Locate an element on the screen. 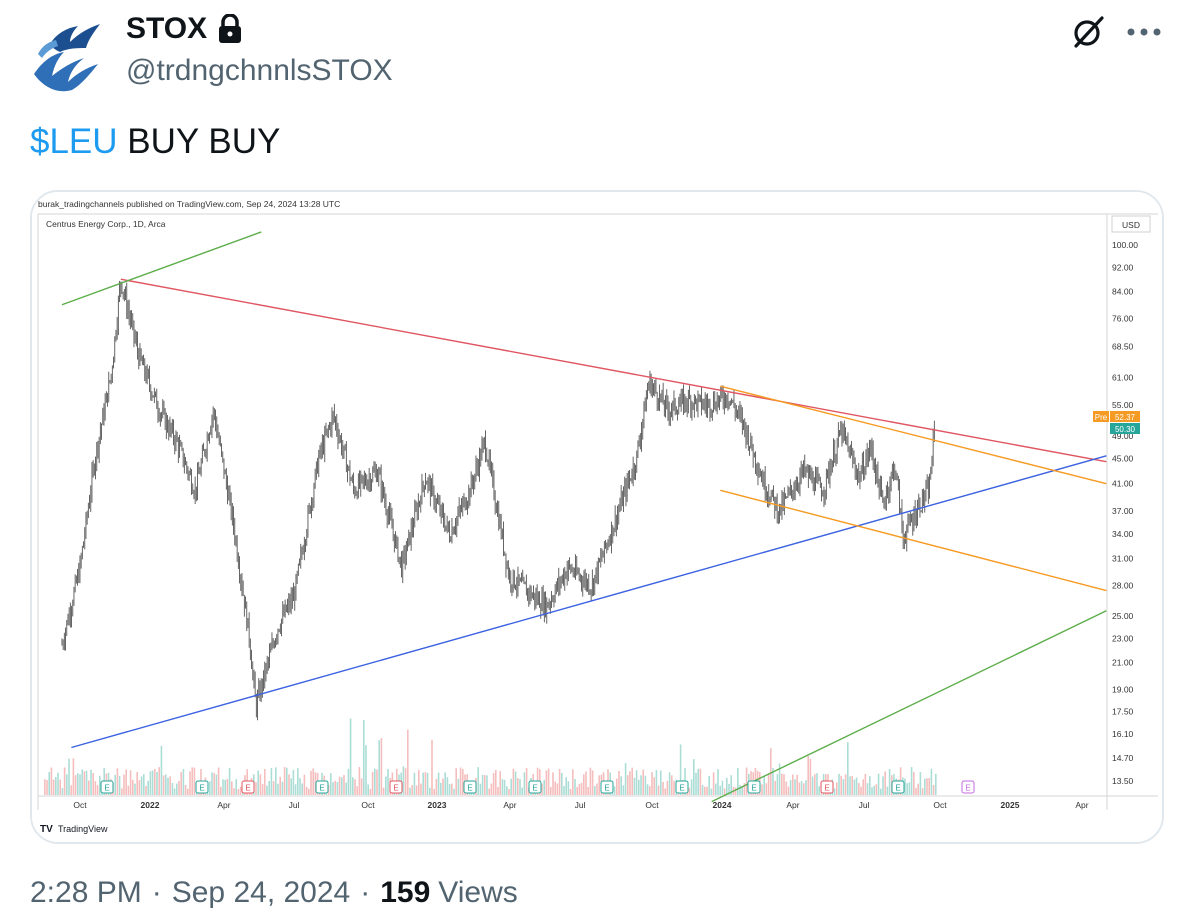 The image size is (1196, 922). currency-label: USD is located at coordinates (1131, 225).